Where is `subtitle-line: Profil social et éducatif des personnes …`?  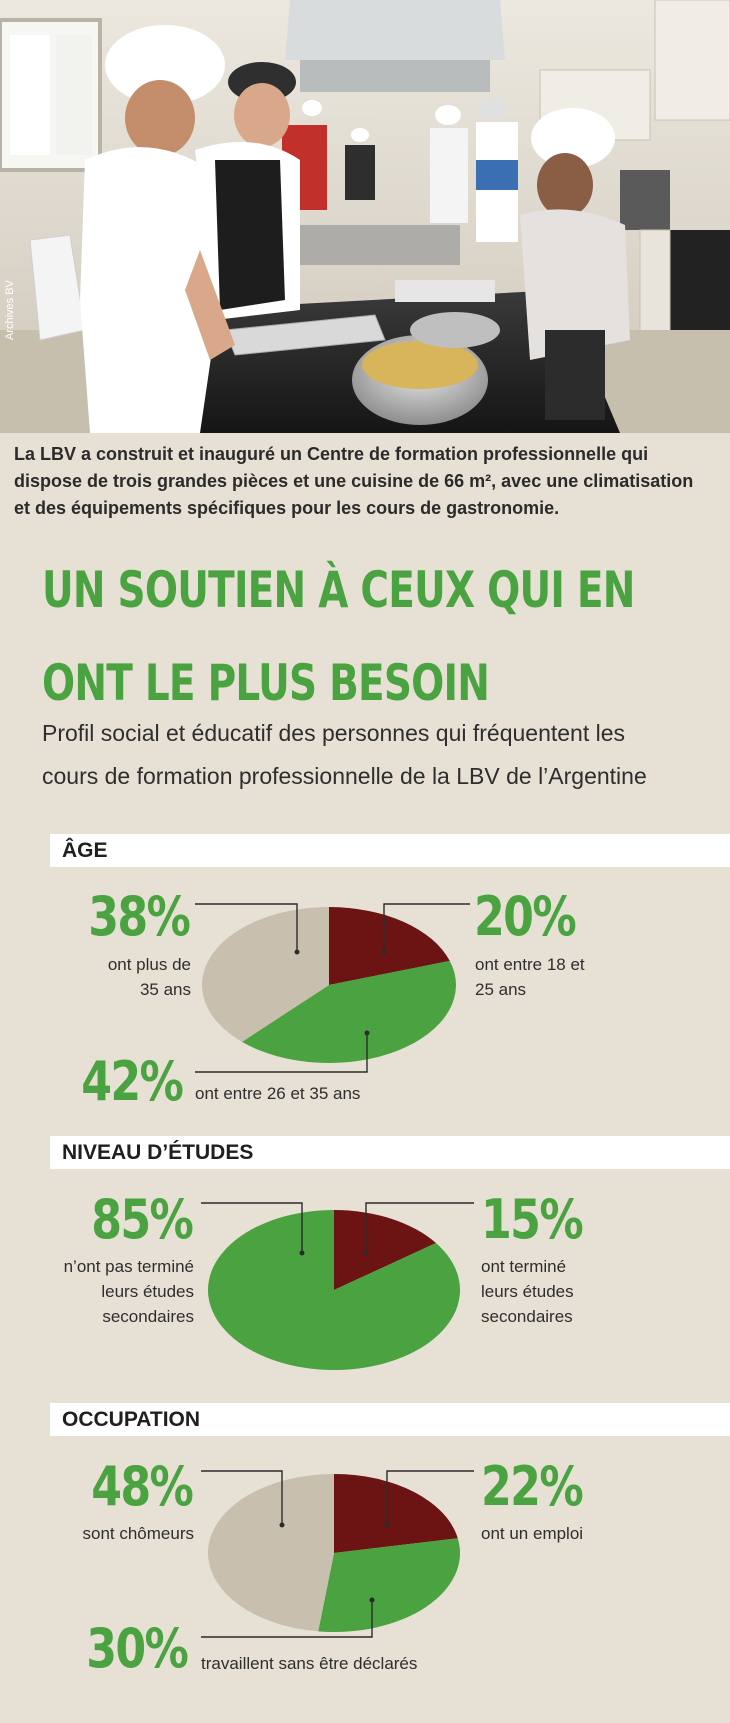 subtitle-line: Profil social et éducatif des personnes … is located at coordinates (334, 733).